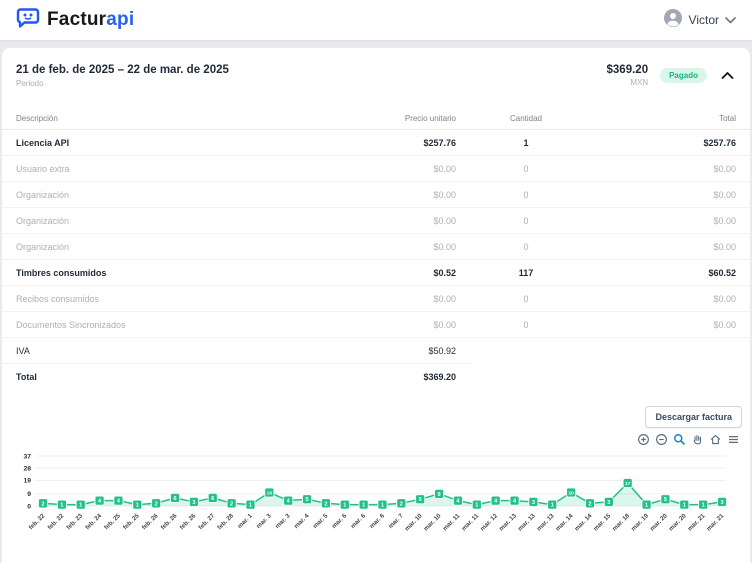 The width and height of the screenshot is (752, 563). I want to click on data-point-value: 10, so click(270, 493).